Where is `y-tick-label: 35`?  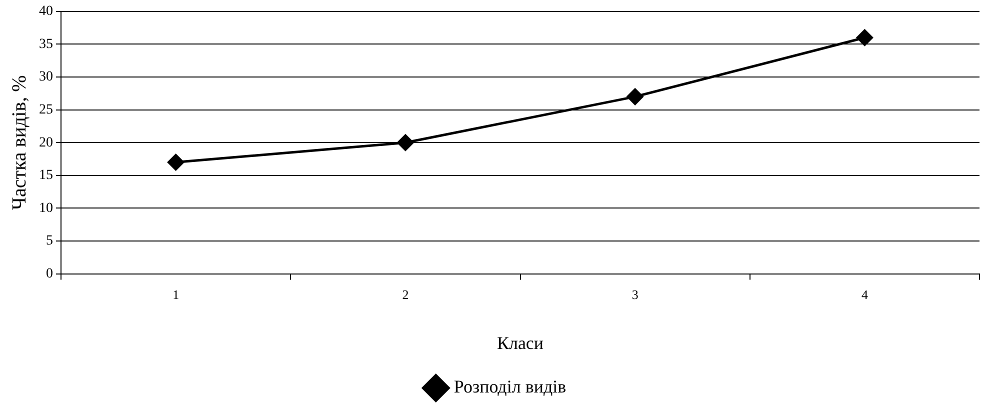 y-tick-label: 35 is located at coordinates (46, 44).